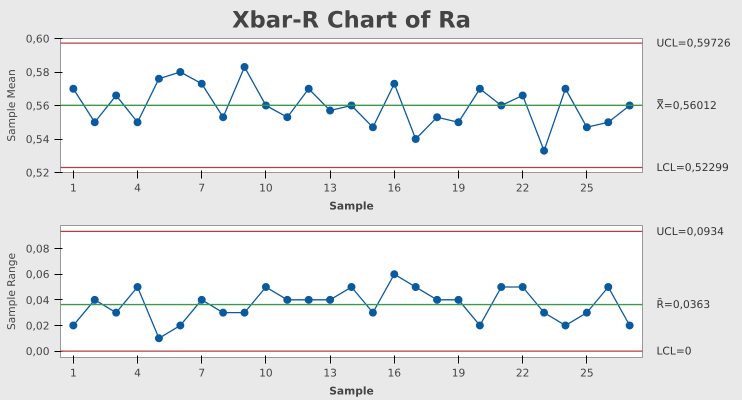 This screenshot has height=402, width=742. I want to click on y-tick-label: 0,08, so click(38, 249).